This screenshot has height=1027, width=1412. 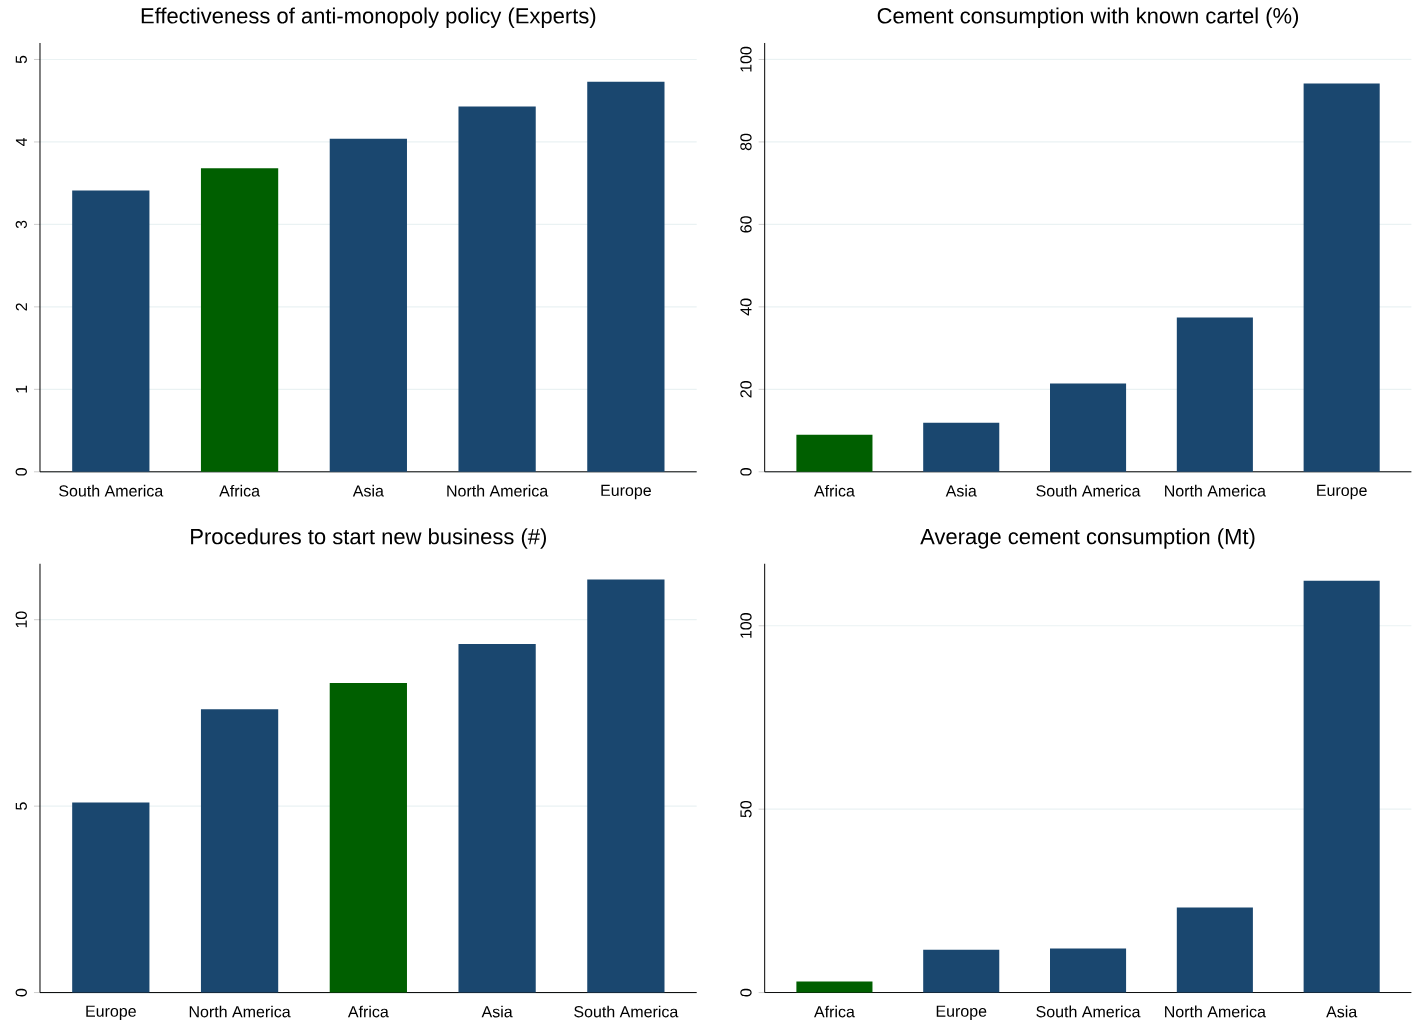 What do you see at coordinates (746, 809) in the screenshot?
I see `y-tick-label: 50` at bounding box center [746, 809].